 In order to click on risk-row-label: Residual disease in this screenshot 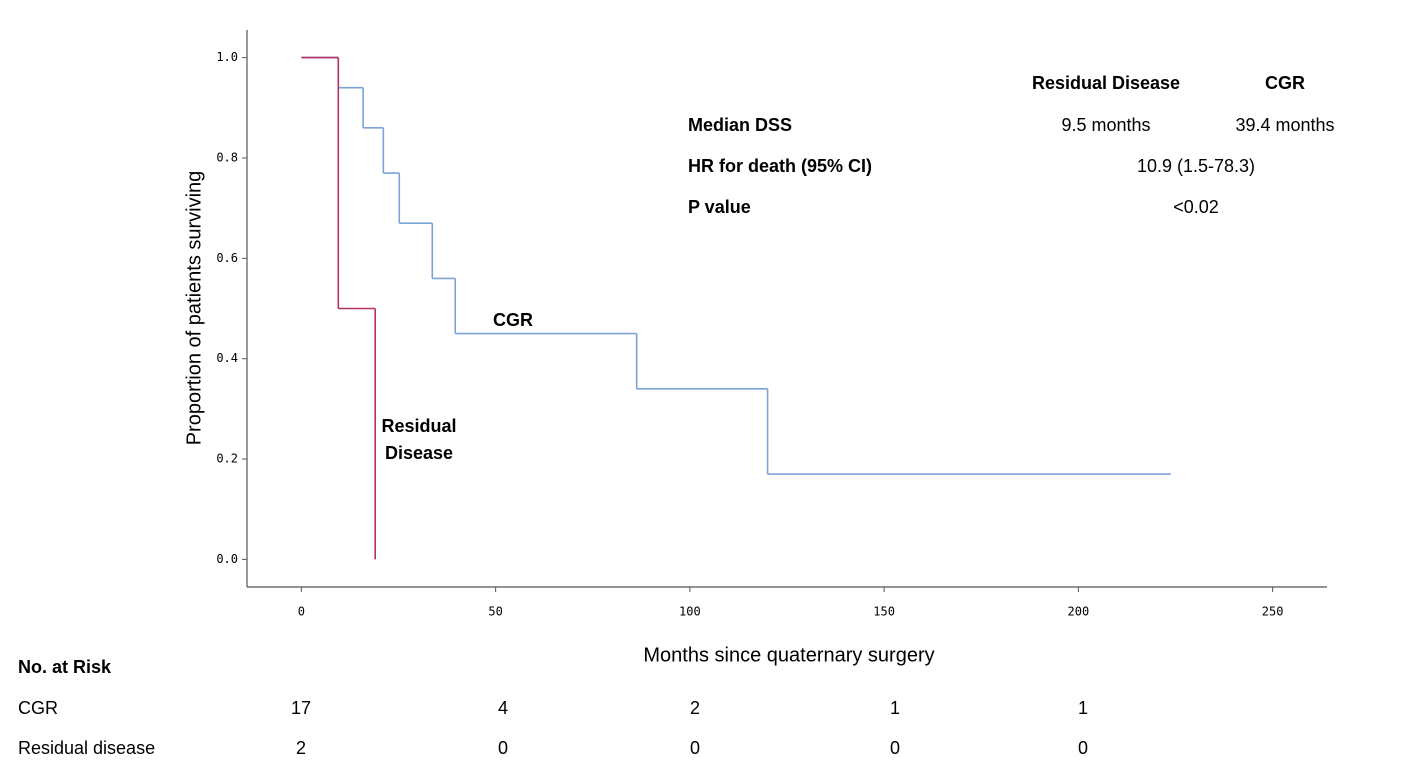, I will do `click(86, 748)`.